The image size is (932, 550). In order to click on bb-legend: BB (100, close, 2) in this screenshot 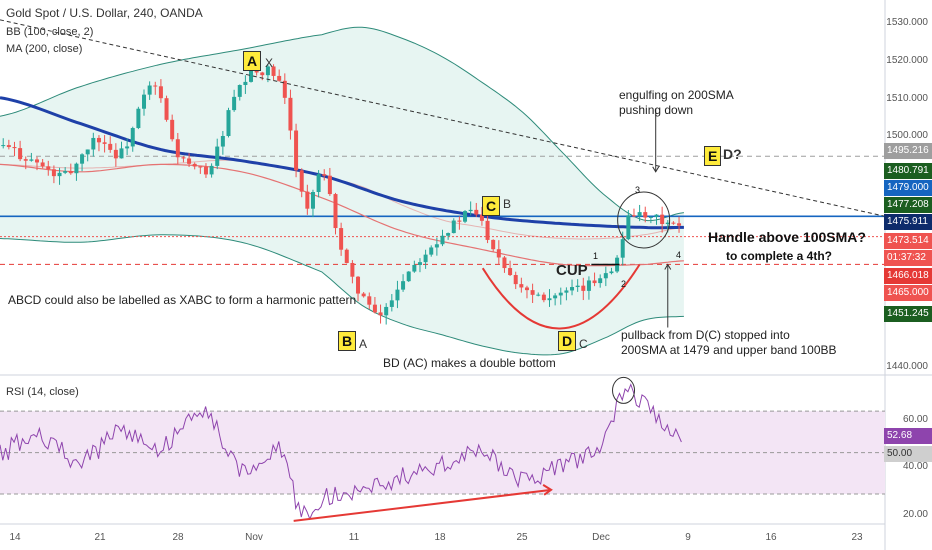, I will do `click(50, 32)`.